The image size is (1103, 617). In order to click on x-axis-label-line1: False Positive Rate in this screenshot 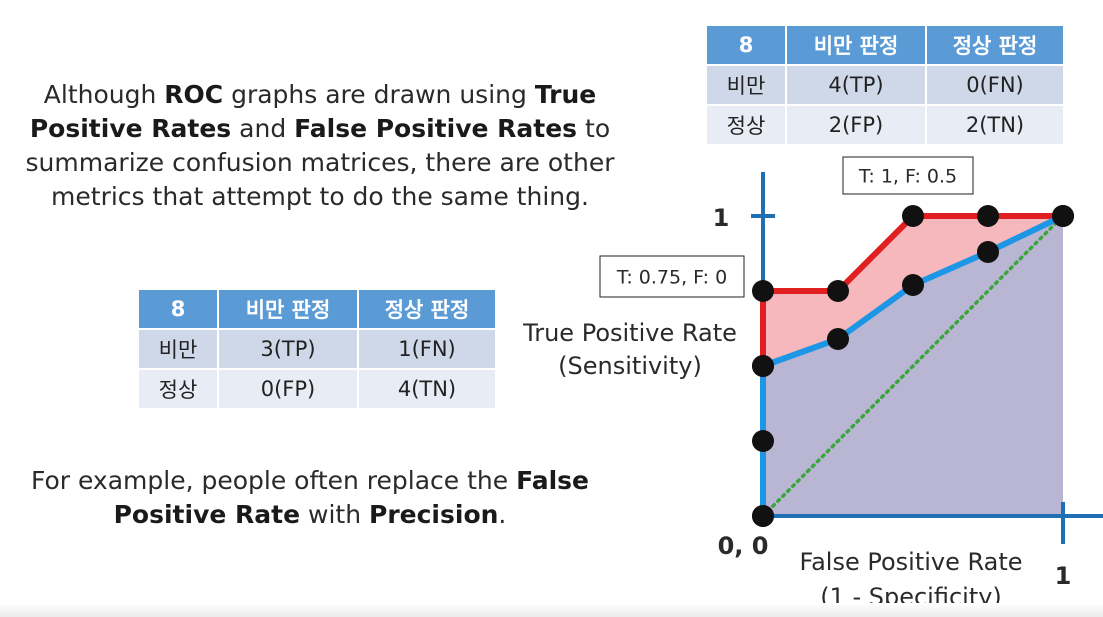, I will do `click(910, 562)`.